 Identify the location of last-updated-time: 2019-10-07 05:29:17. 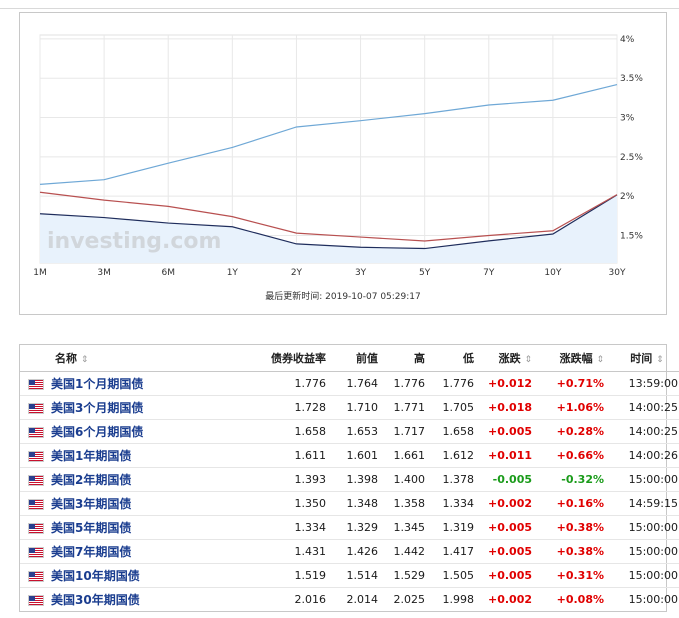
(373, 297).